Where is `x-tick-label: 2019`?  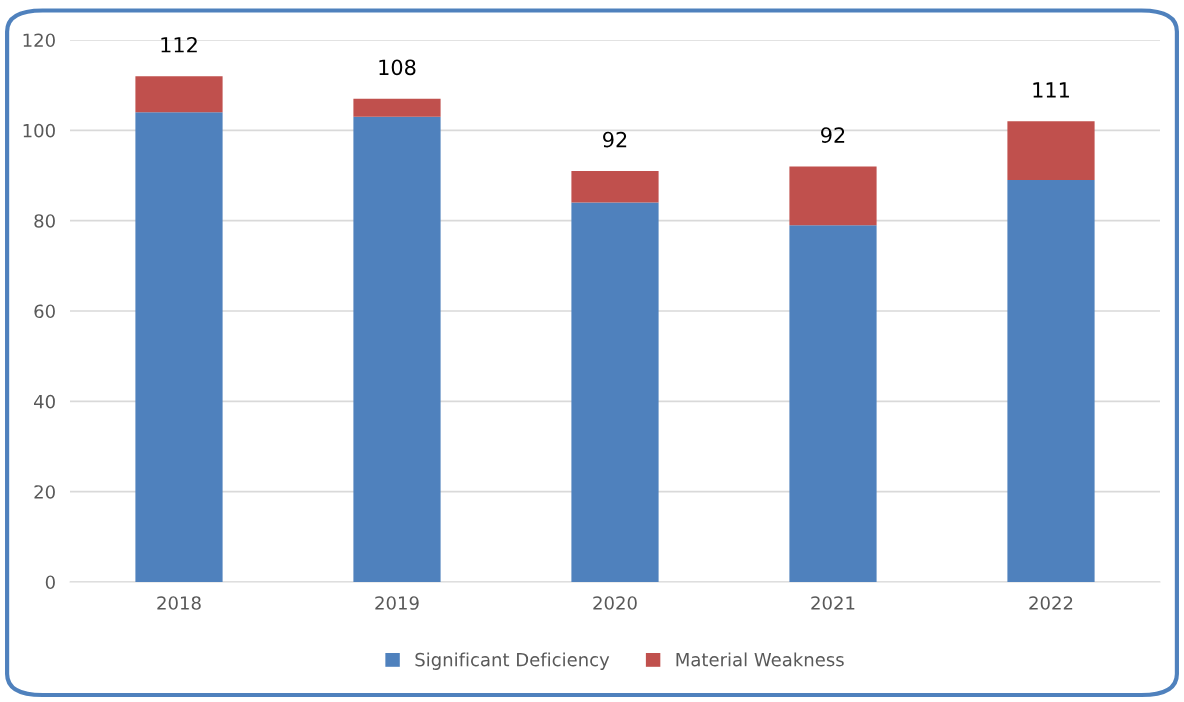 x-tick-label: 2019 is located at coordinates (397, 603).